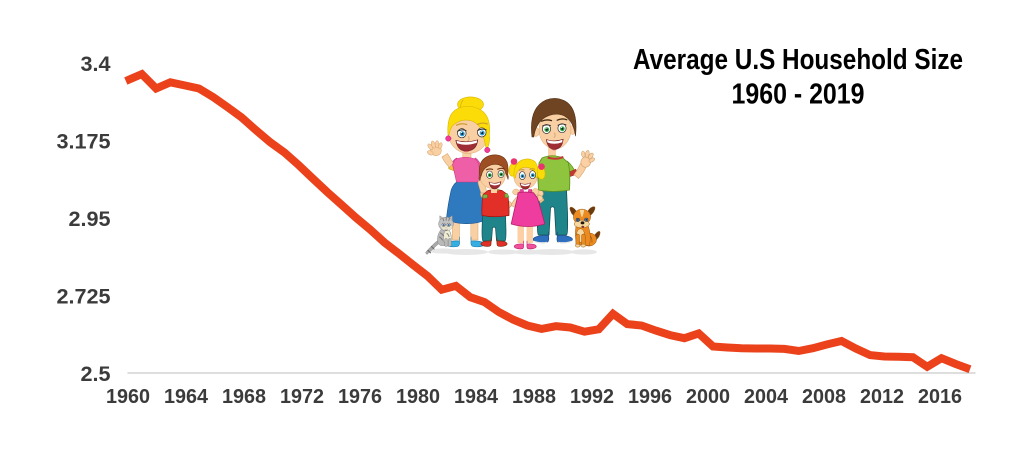 The width and height of the screenshot is (1024, 457). What do you see at coordinates (95, 63) in the screenshot?
I see `svg-text: 3.4` at bounding box center [95, 63].